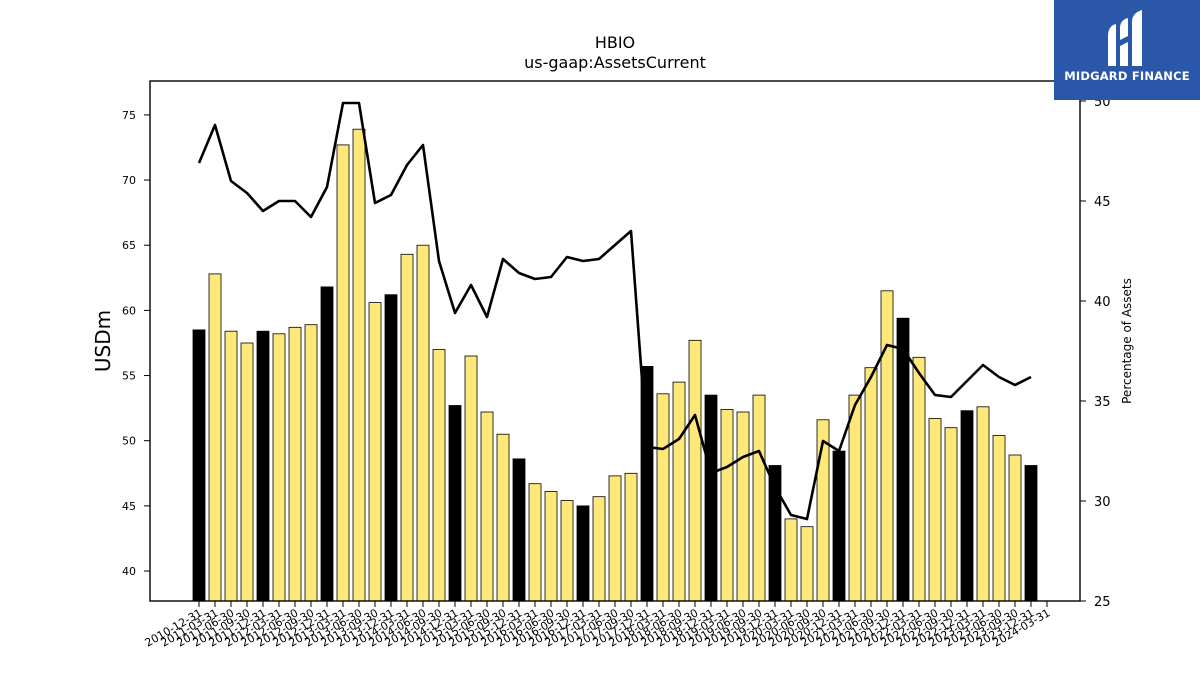 The width and height of the screenshot is (1200, 675). What do you see at coordinates (129, 441) in the screenshot?
I see `y-tick-label: 50` at bounding box center [129, 441].